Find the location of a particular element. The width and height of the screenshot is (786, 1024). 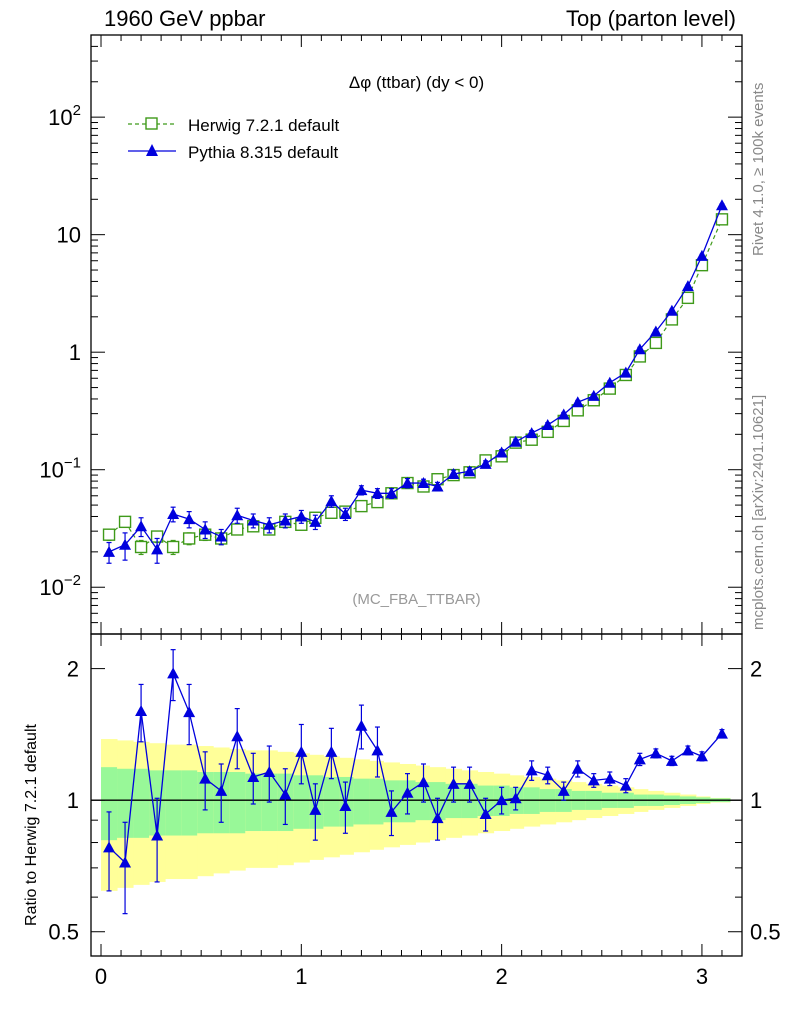

ratio-pythia-error-bar is located at coordinates (125, 868).